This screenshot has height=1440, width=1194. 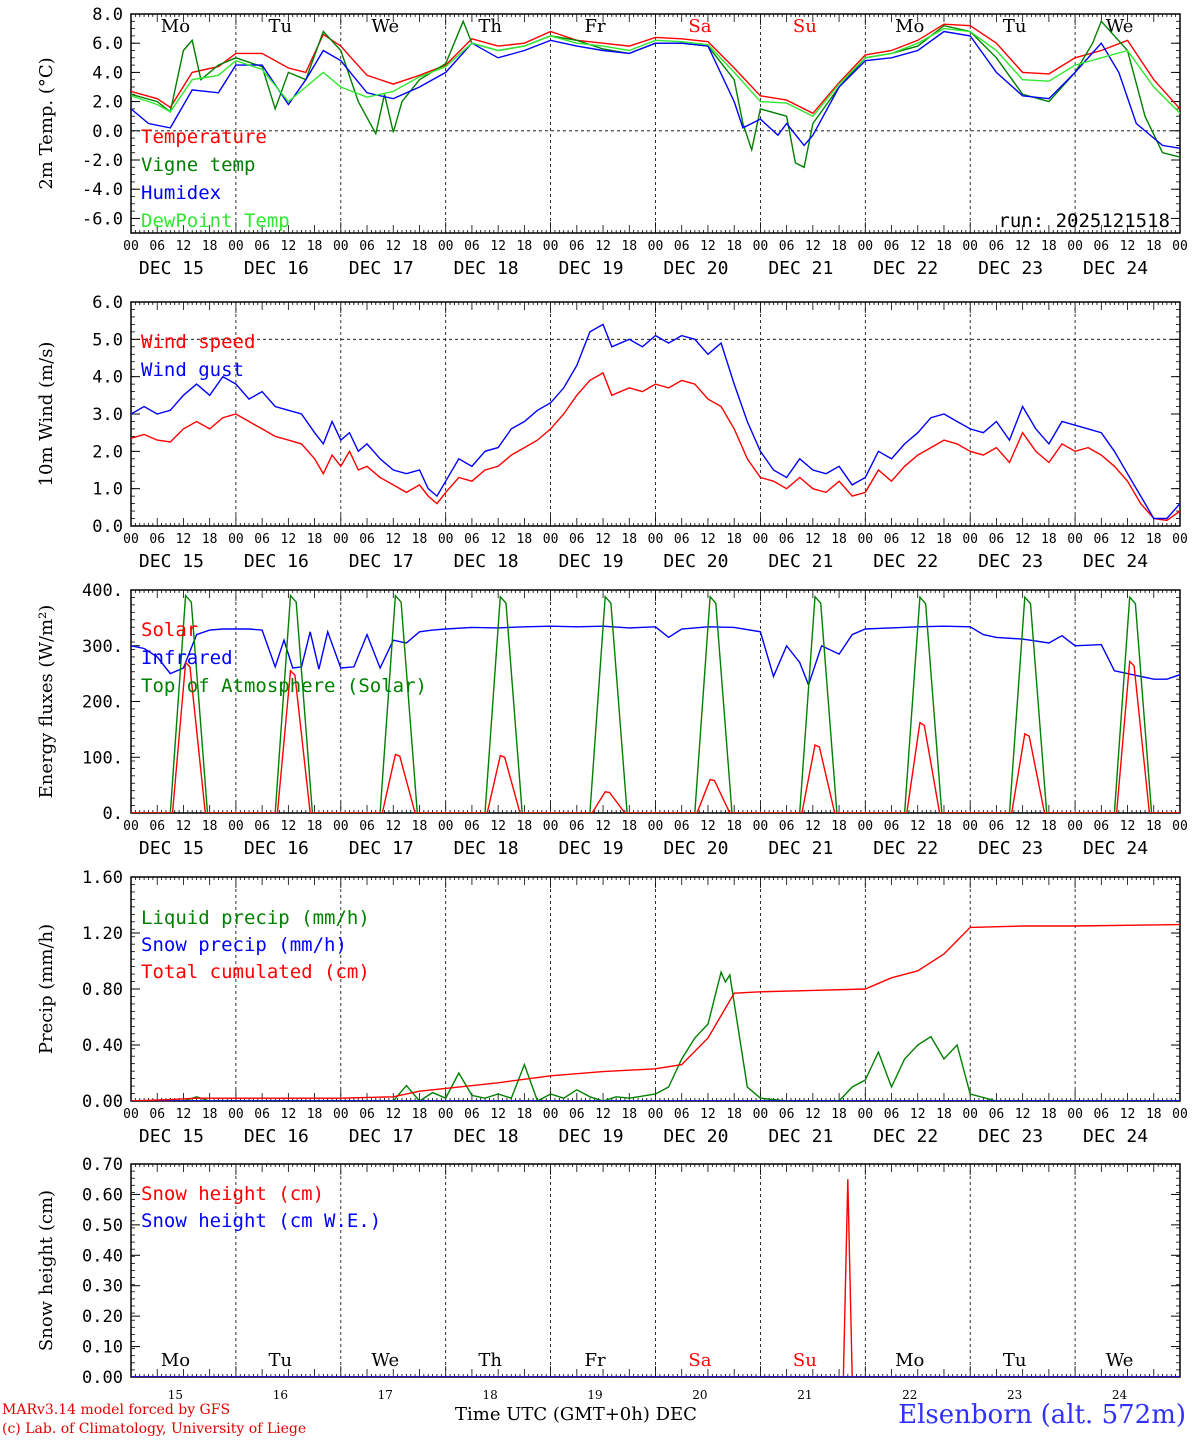 I want to click on y-tick-label: 1.20, so click(x=102, y=934).